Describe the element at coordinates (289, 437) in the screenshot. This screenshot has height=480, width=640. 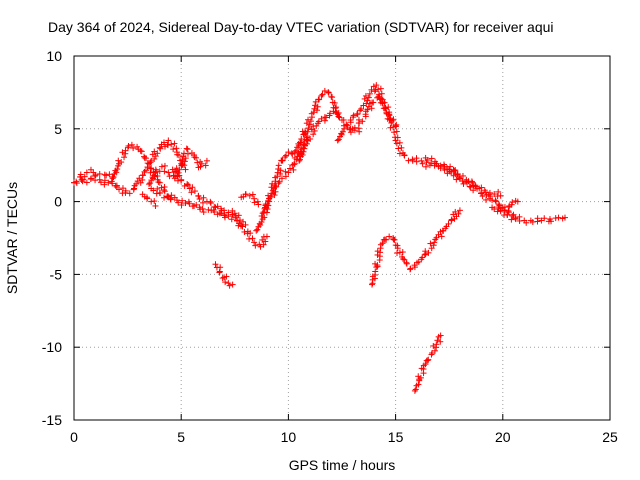
I see `x-tick-label: 10` at that location.